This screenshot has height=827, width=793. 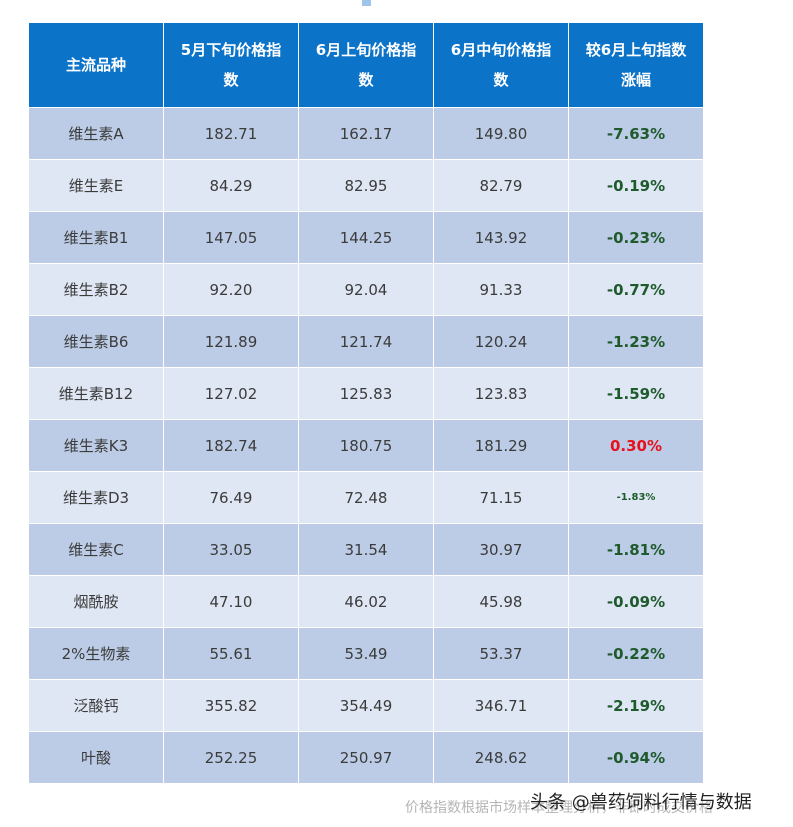 I want to click on early-june-cell: 92.04, so click(x=366, y=289).